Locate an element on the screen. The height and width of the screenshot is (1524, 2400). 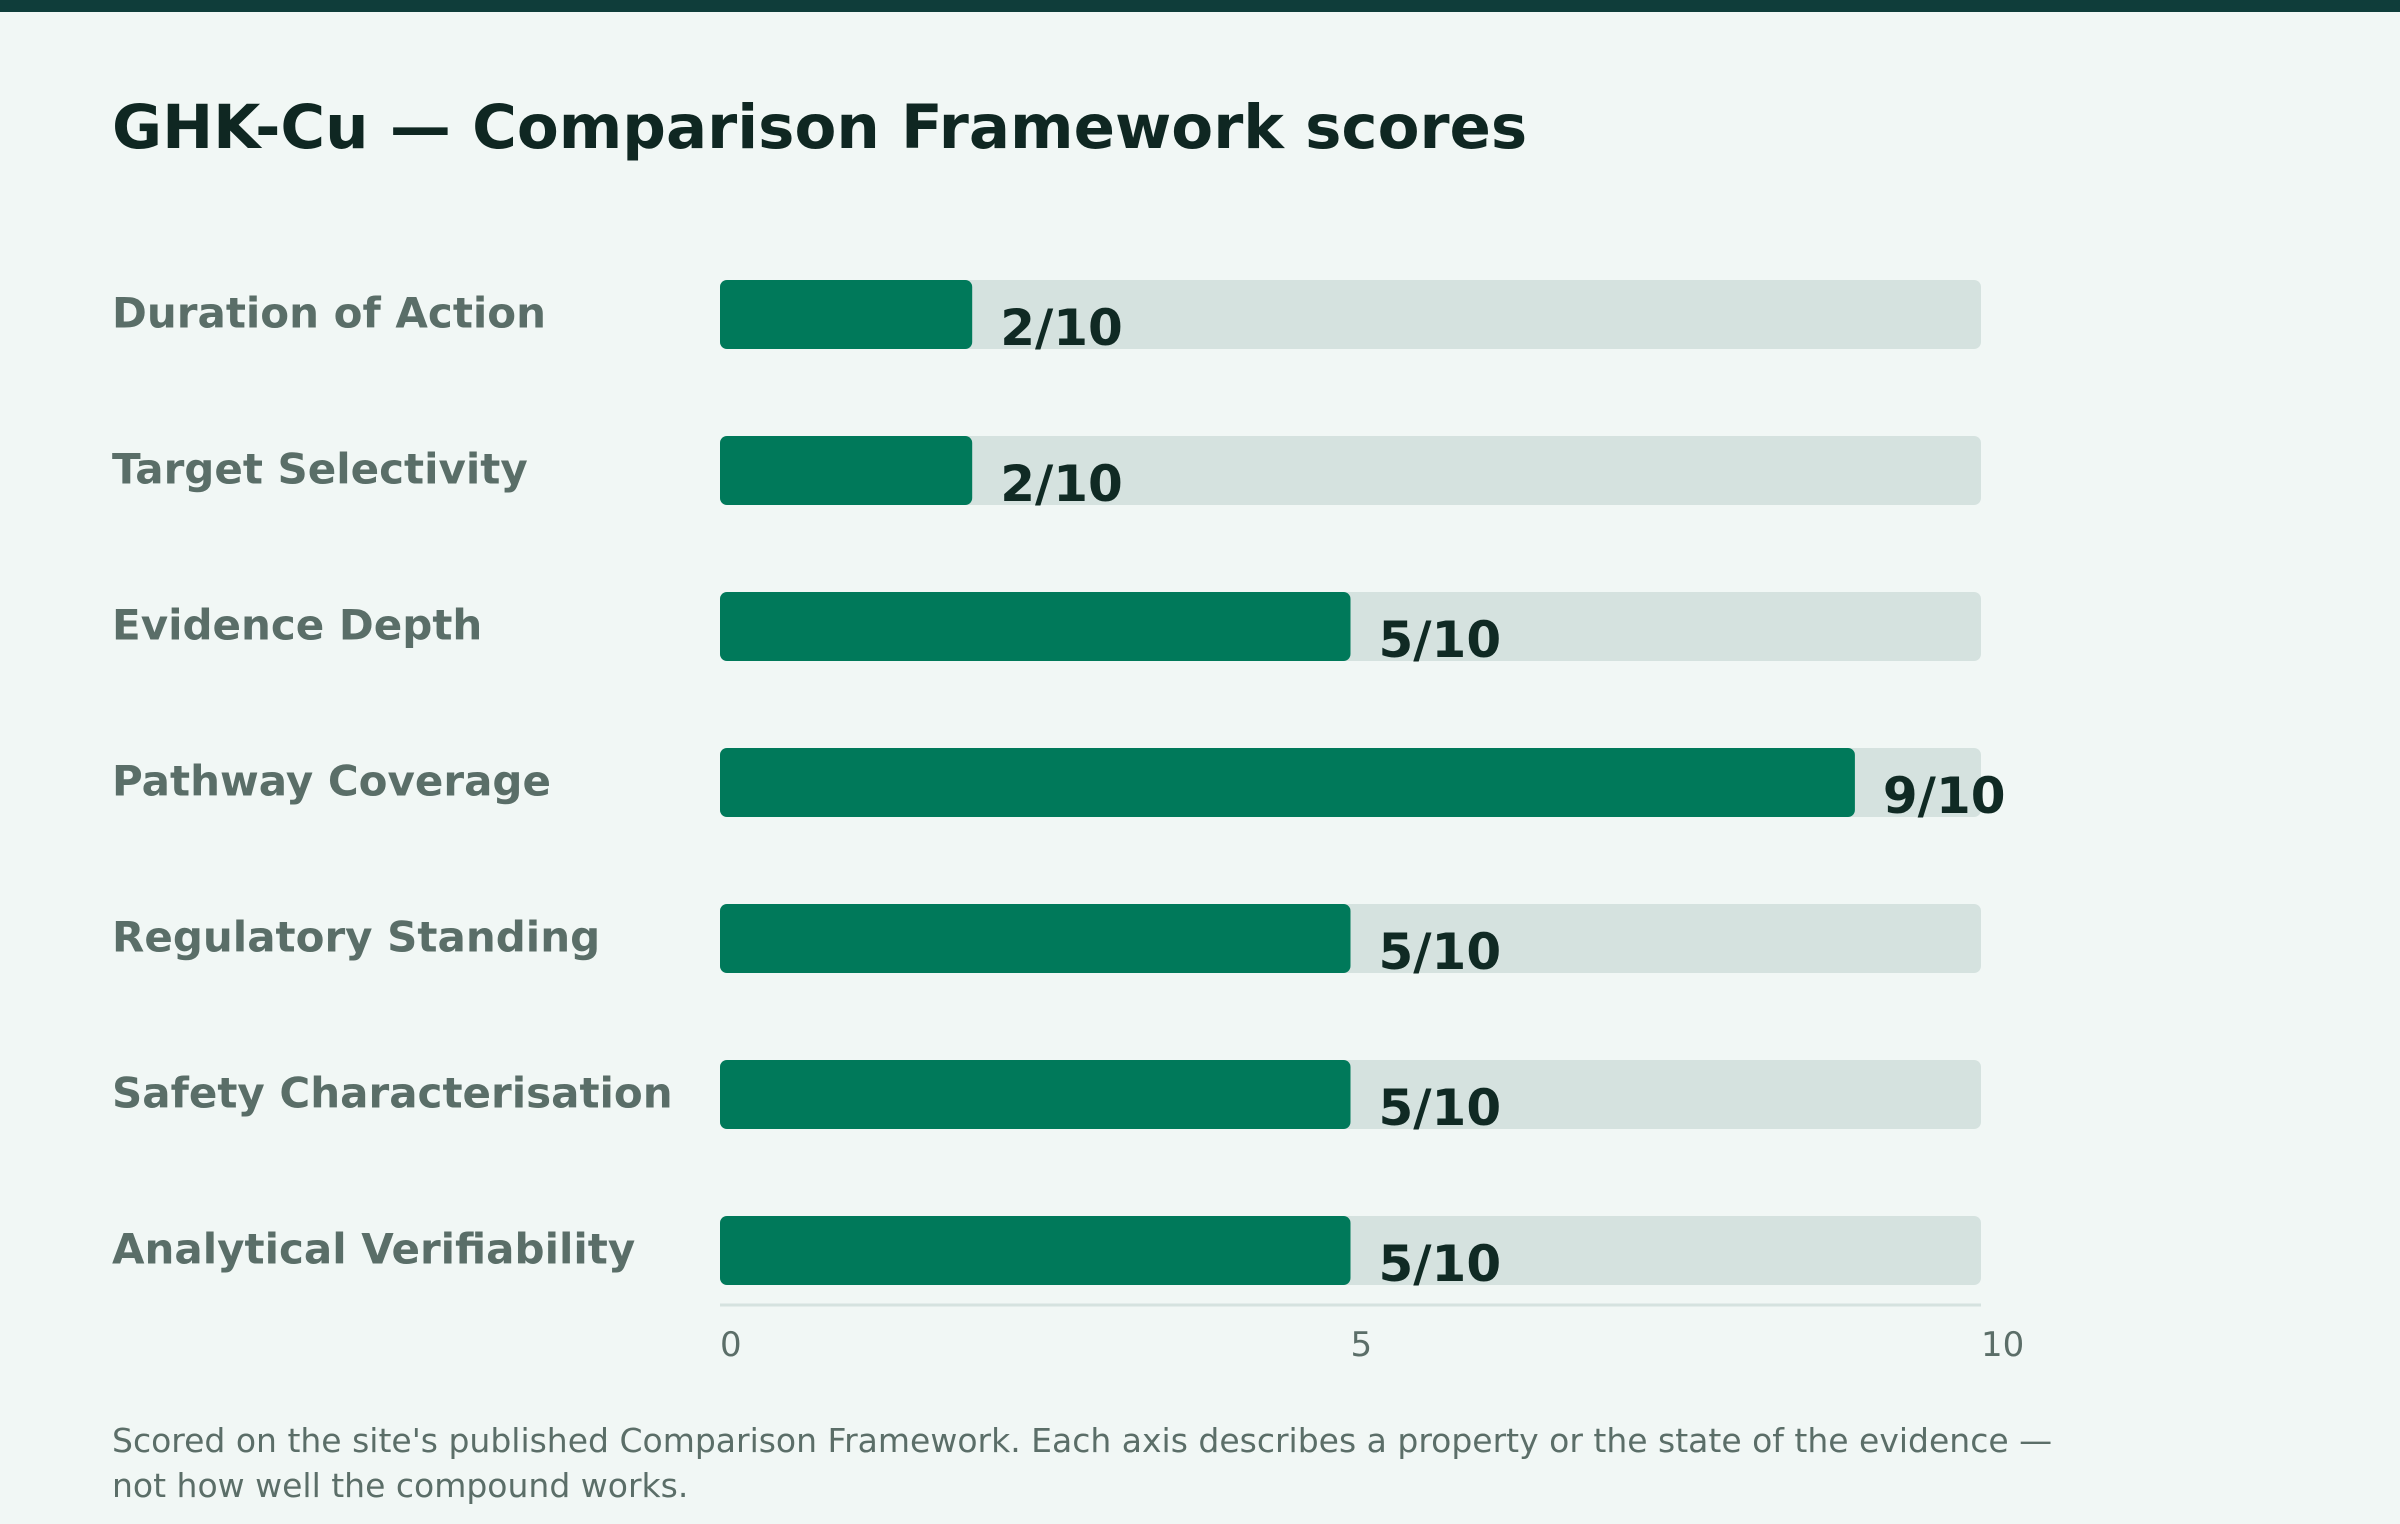
category-label: Safety Characterisation is located at coordinates (392, 1093).